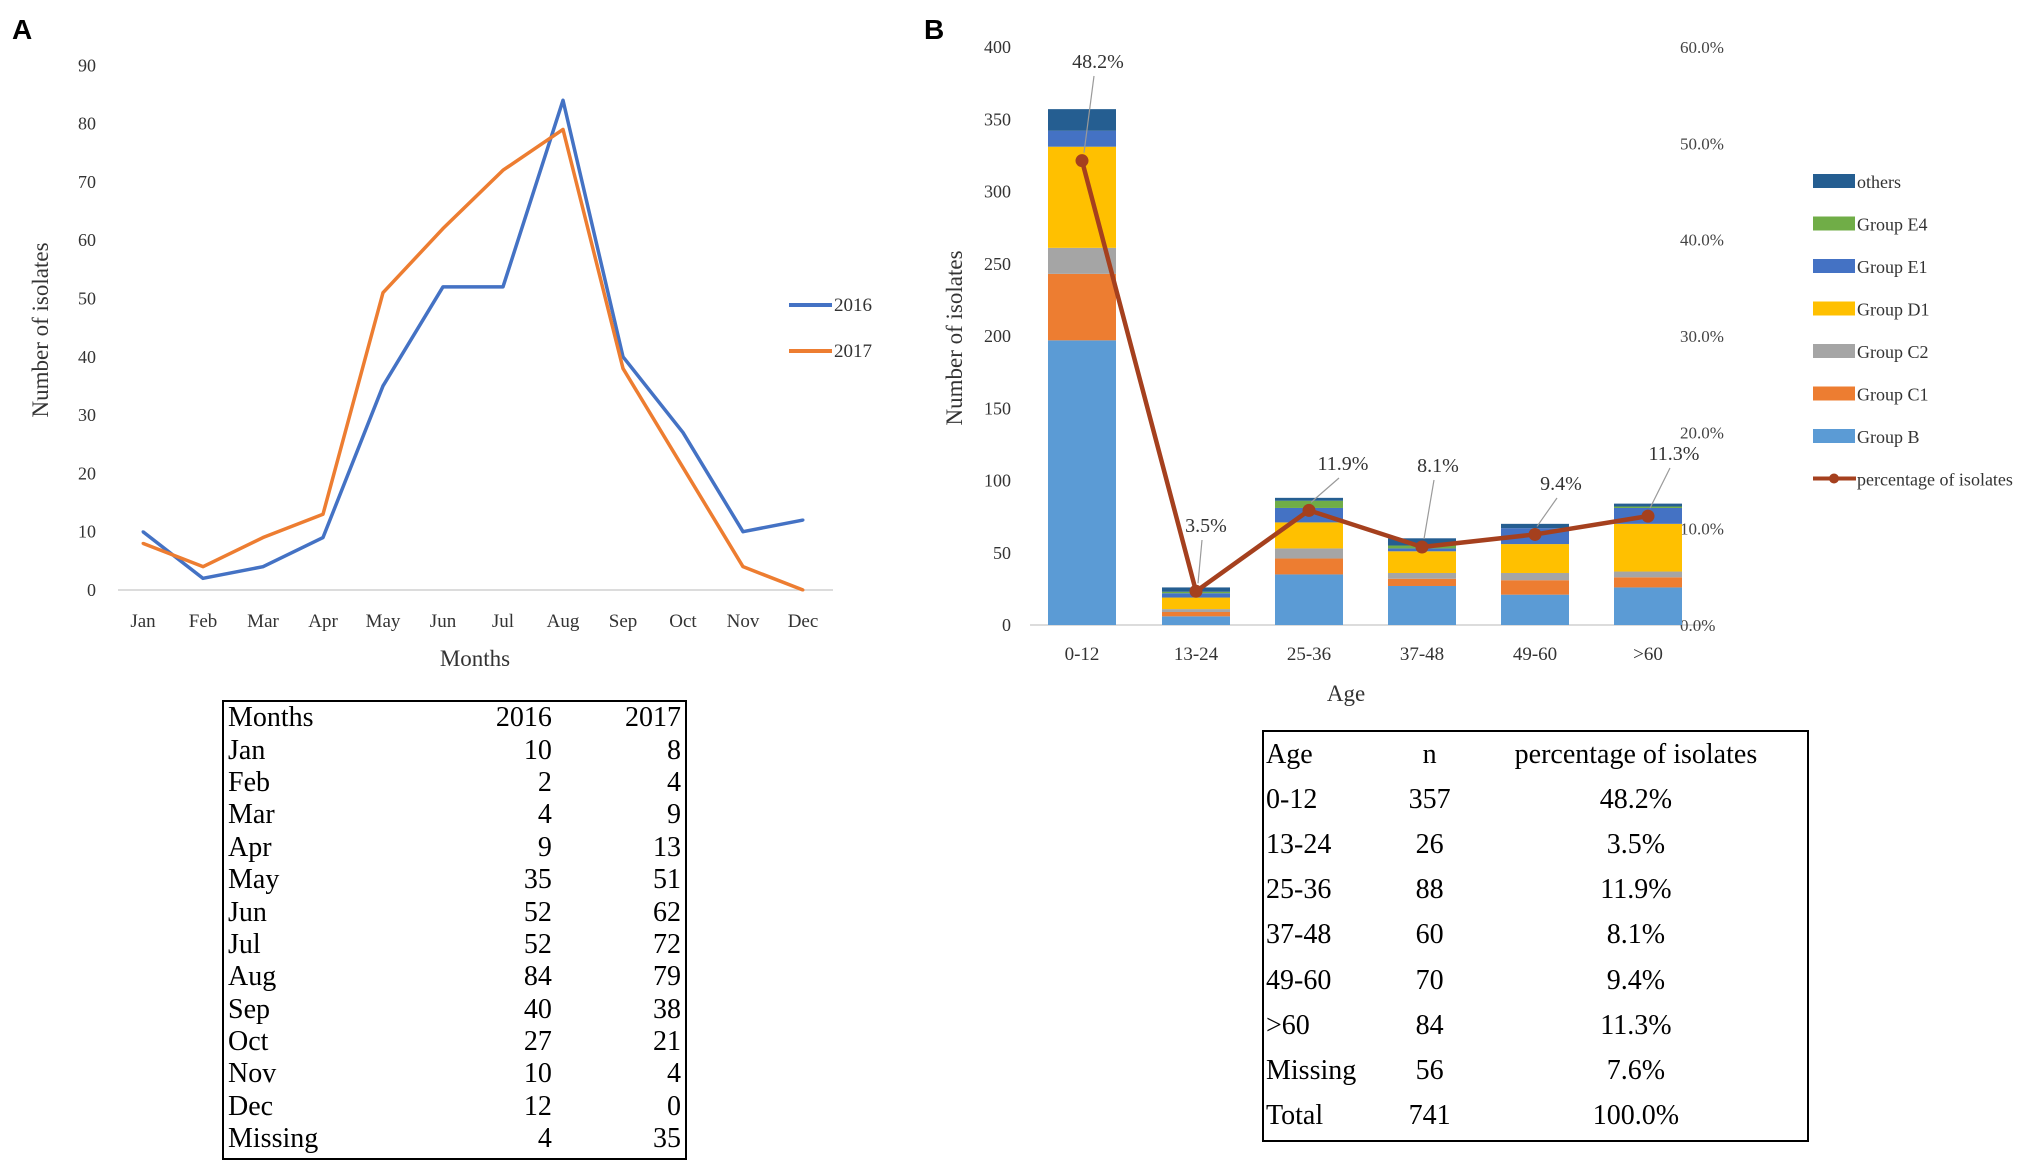  What do you see at coordinates (87, 65) in the screenshot?
I see `y-tick-label: 90` at bounding box center [87, 65].